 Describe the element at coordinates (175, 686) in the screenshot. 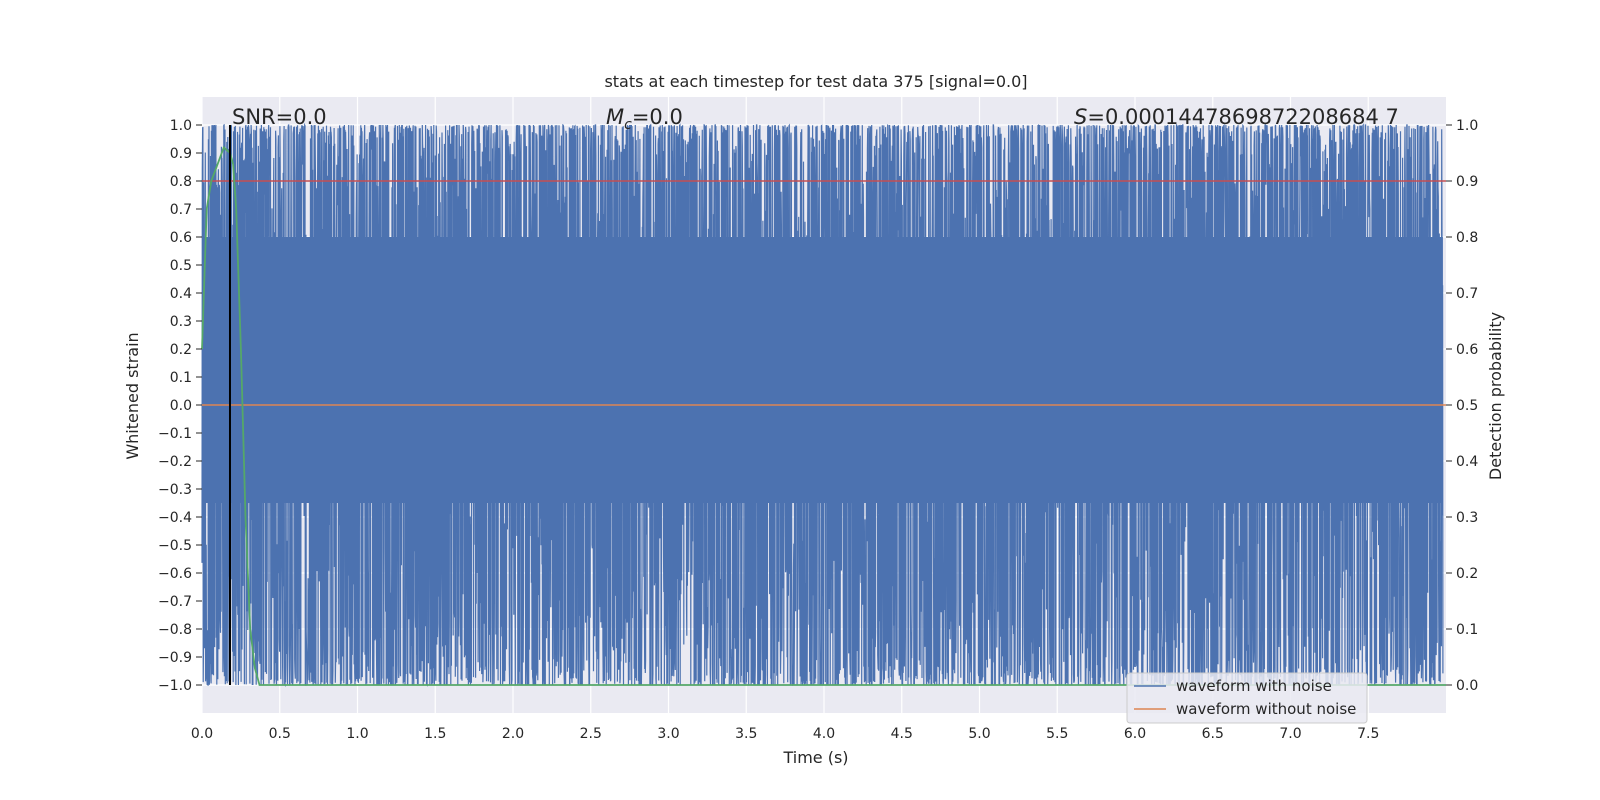

I see `left-tick-label: −1.0` at that location.